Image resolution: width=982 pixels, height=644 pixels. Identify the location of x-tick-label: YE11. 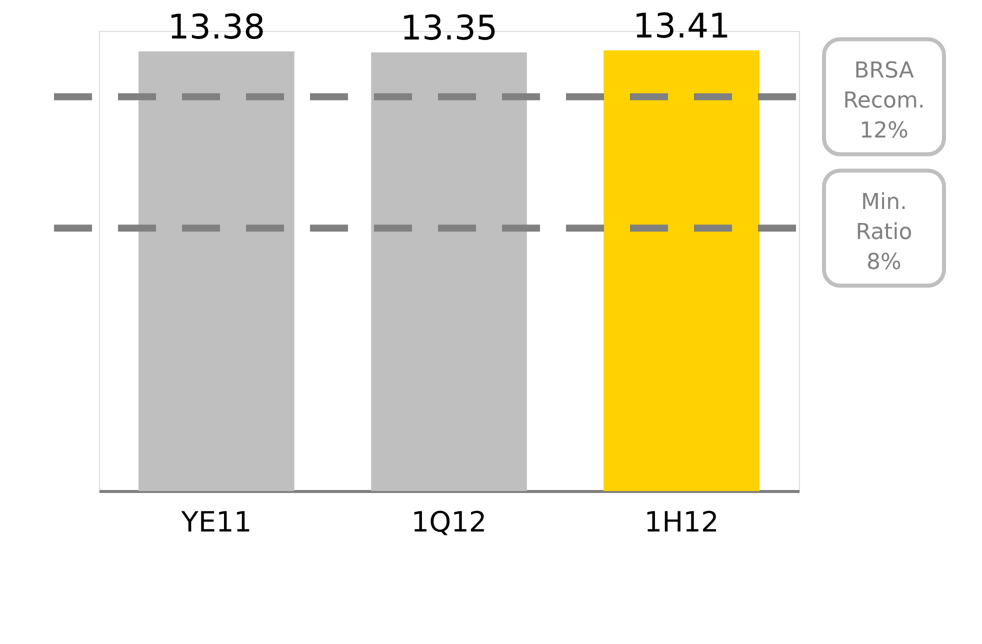
(216, 522).